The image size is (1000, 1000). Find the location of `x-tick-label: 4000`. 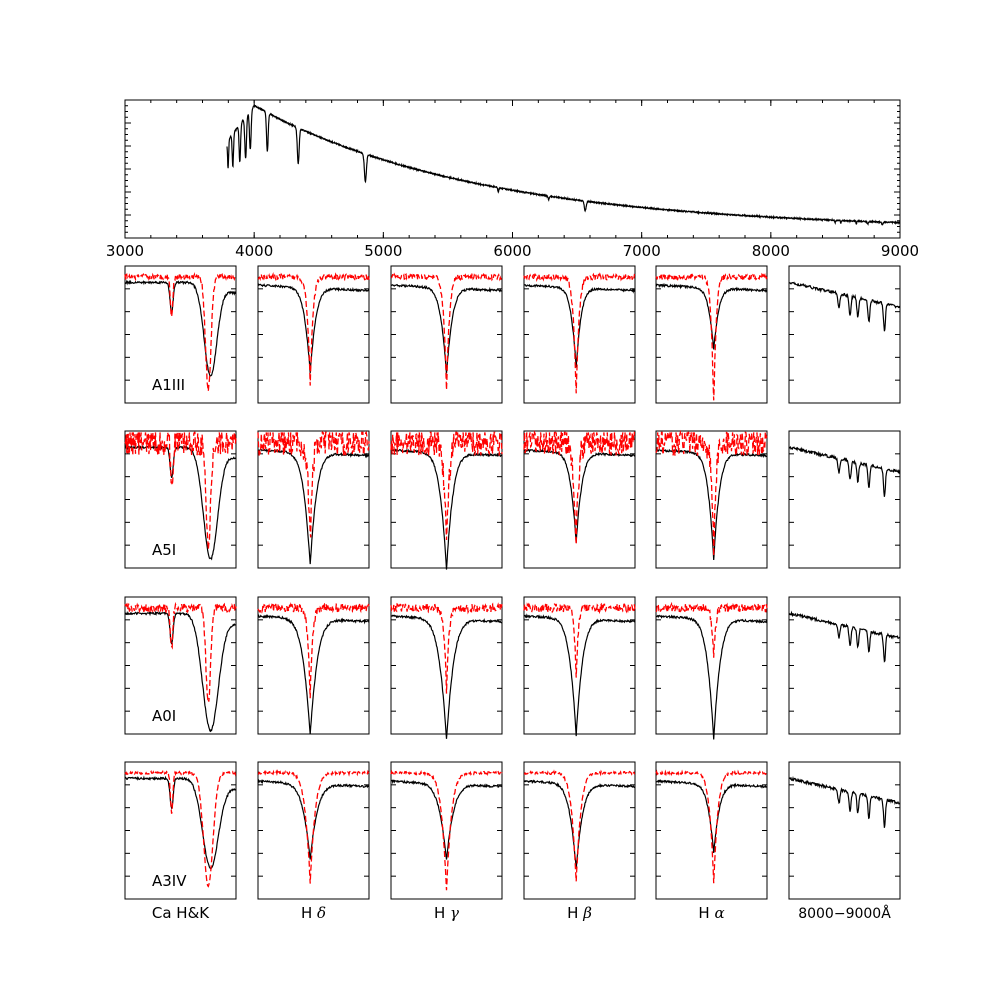

x-tick-label: 4000 is located at coordinates (254, 251).